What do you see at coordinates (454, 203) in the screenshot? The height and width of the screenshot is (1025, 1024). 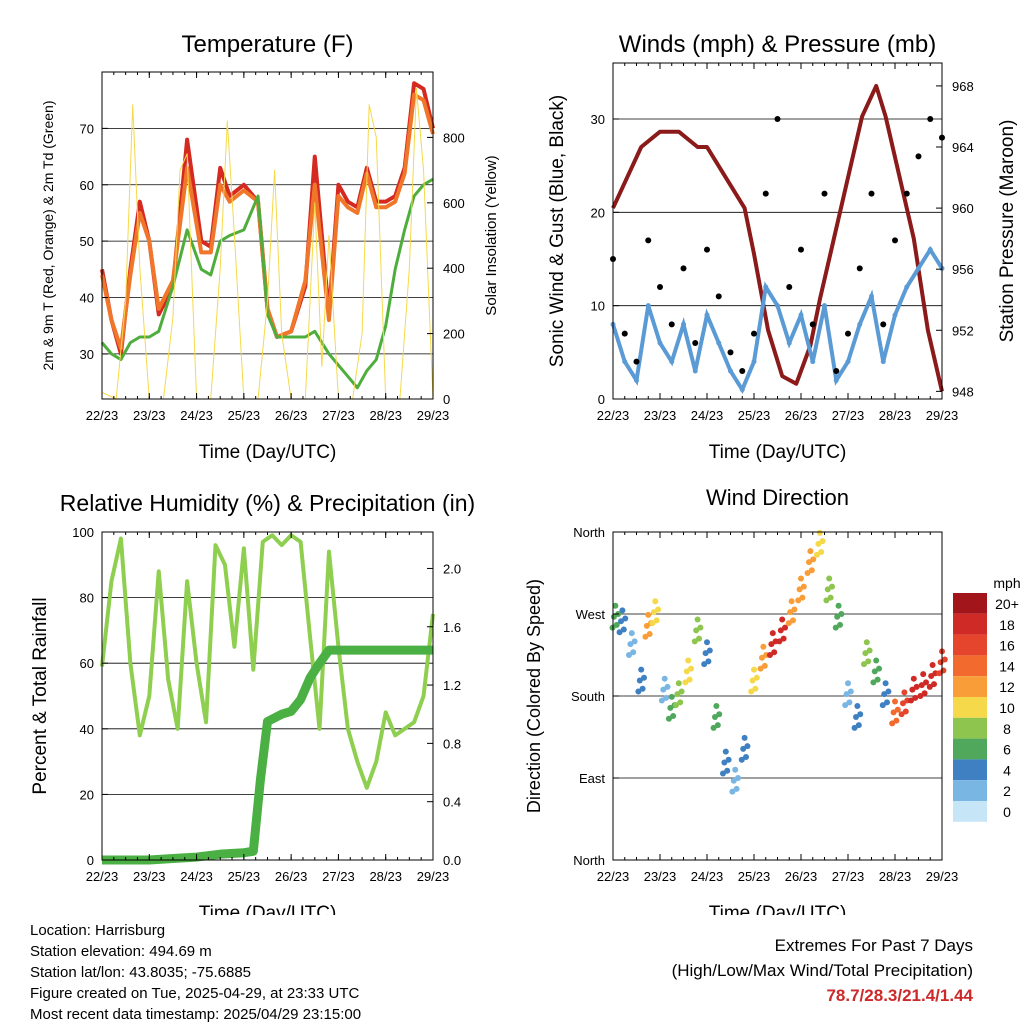 I see `y2-tick-label: 600` at bounding box center [454, 203].